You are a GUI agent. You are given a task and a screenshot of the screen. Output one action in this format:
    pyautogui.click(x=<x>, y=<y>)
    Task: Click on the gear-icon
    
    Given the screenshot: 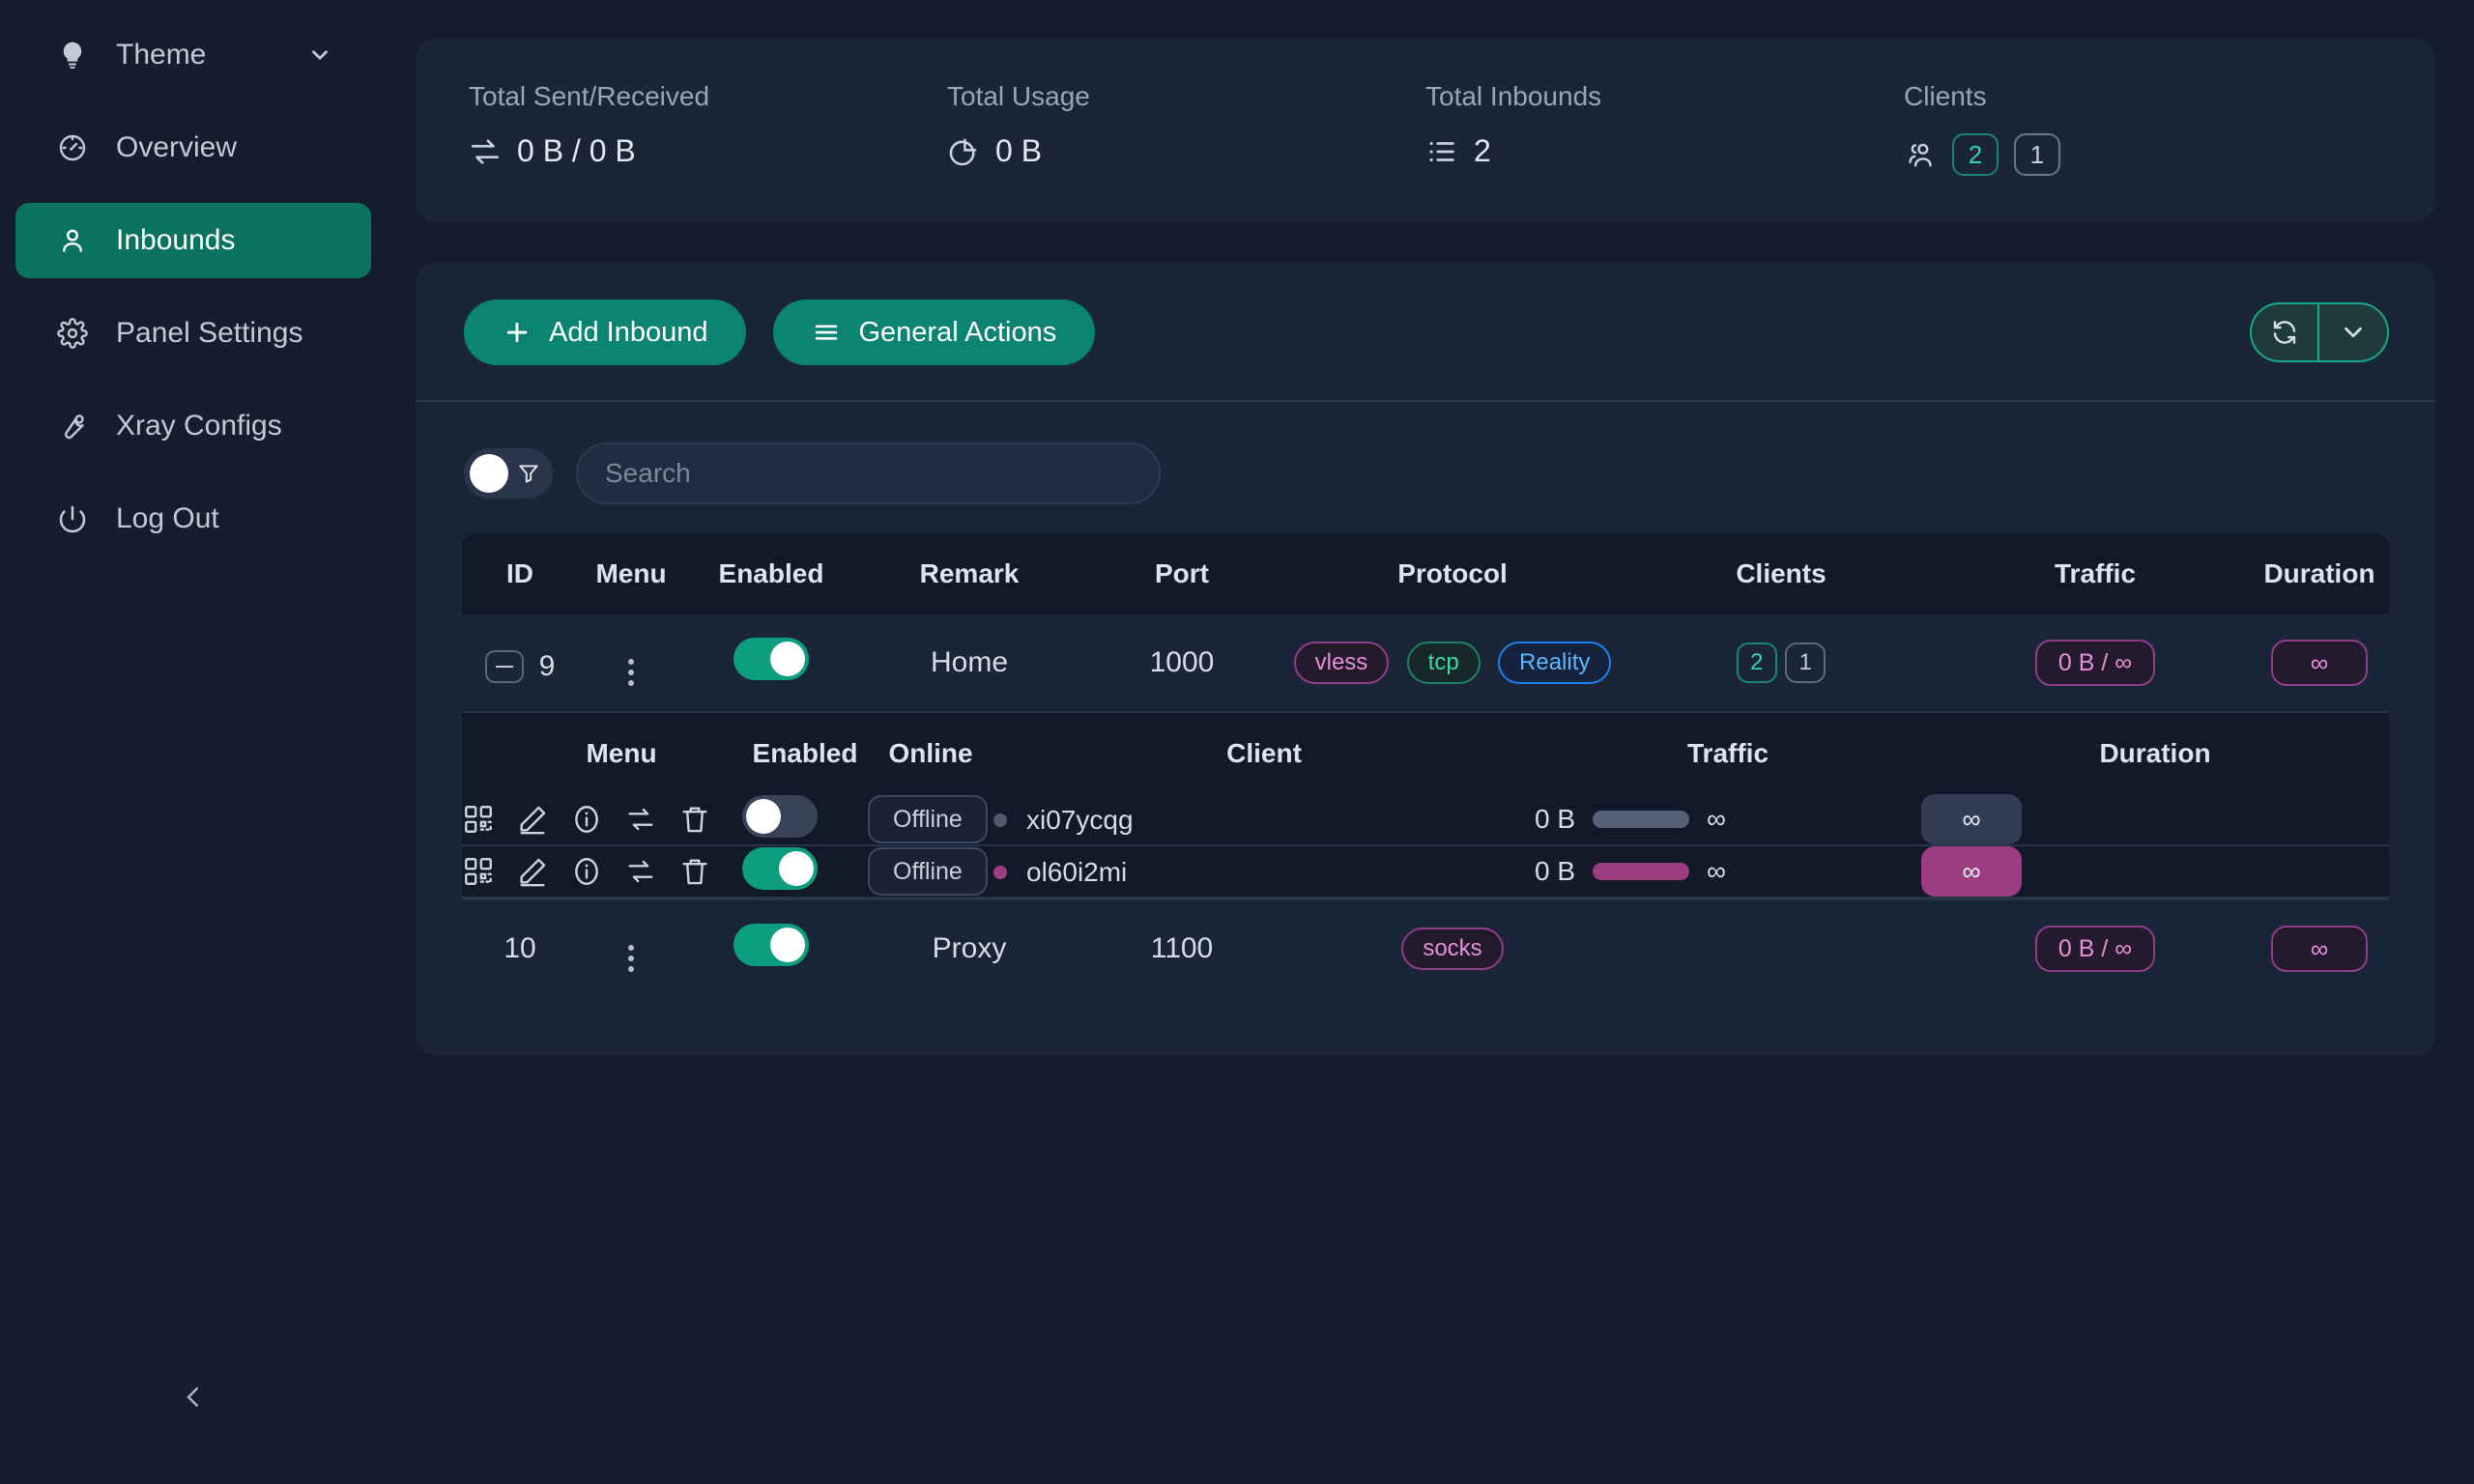 What is the action you would take?
    pyautogui.click(x=73, y=333)
    